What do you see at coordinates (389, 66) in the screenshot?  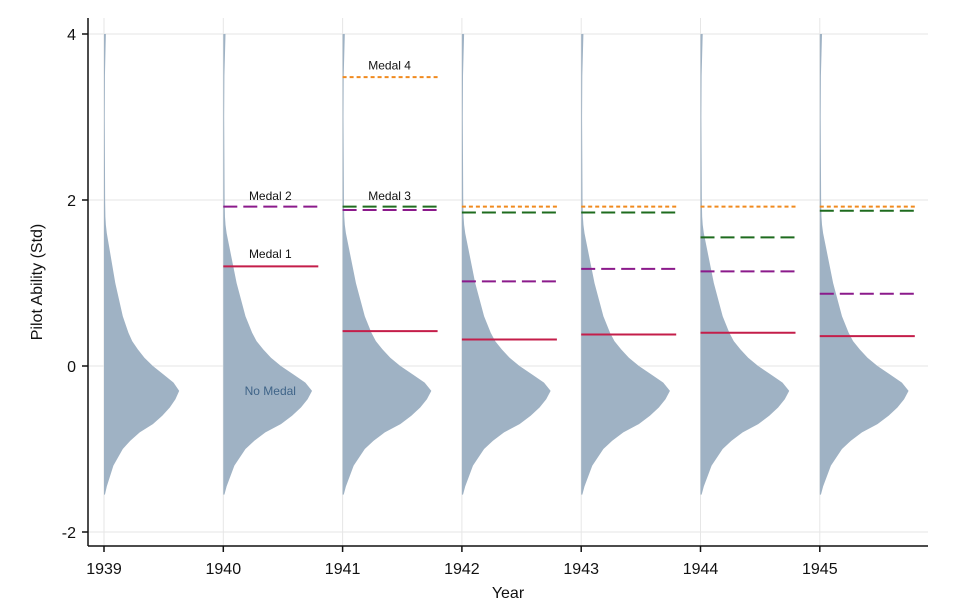 I see `medal-label: Medal 4` at bounding box center [389, 66].